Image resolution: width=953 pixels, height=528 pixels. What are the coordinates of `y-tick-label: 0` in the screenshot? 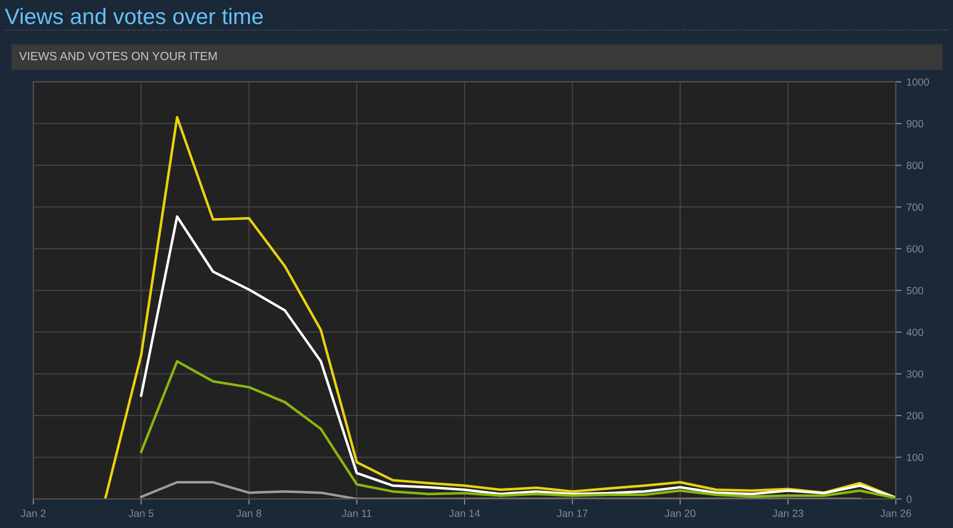 It's located at (909, 499).